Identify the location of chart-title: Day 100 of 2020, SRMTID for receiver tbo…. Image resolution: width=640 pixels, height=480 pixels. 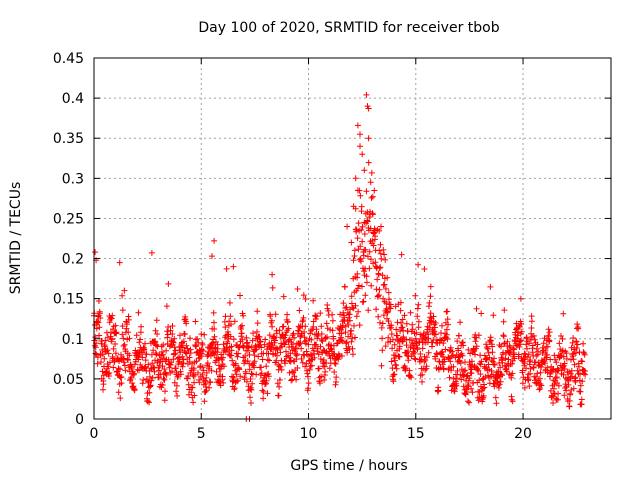
(348, 28).